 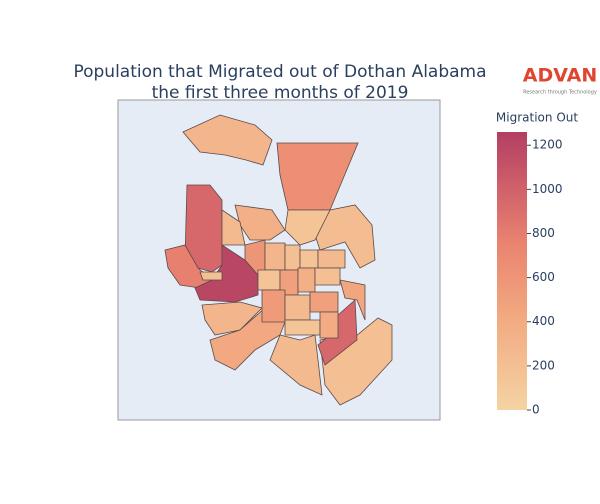 I want to click on colorbar-tick-label: 0, so click(x=536, y=410).